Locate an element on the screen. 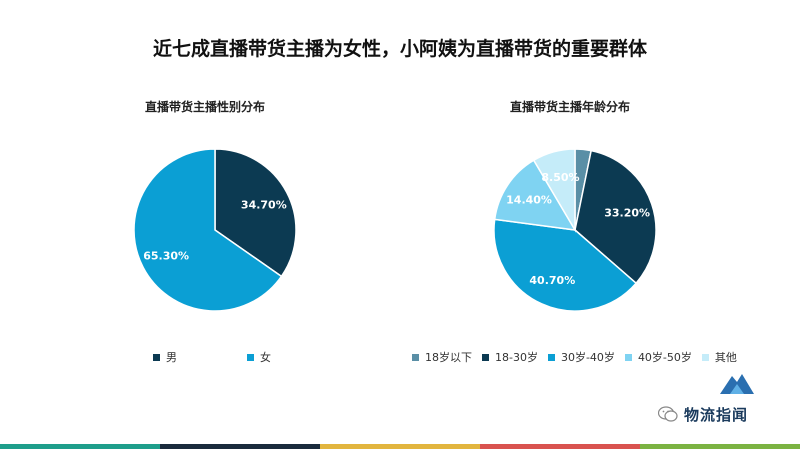  pie-slice-label-0-0: 34.70% is located at coordinates (264, 205).